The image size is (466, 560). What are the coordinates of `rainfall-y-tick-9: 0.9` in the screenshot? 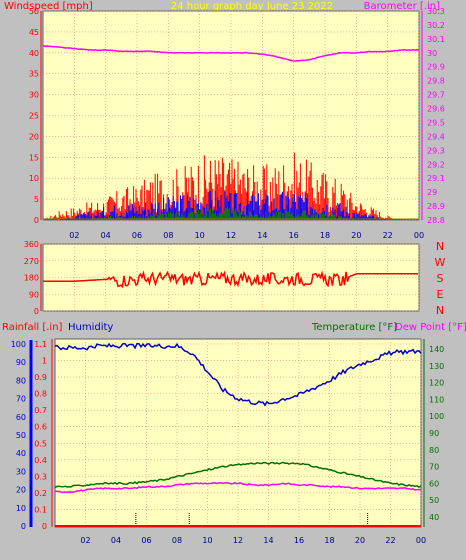 It's located at (40, 377).